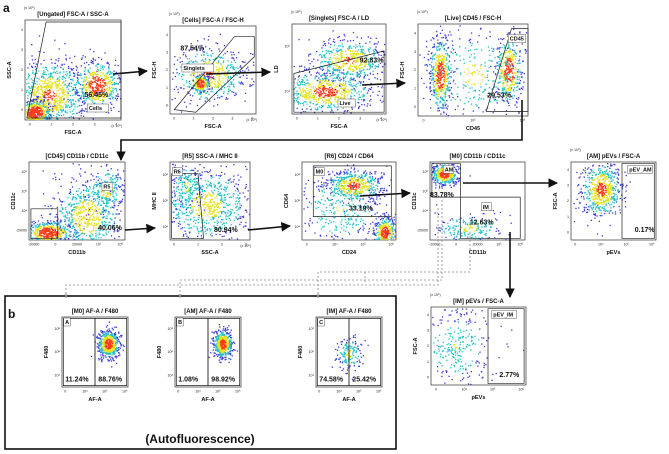 The width and height of the screenshot is (669, 454). Describe the element at coordinates (575, 150) in the screenshot. I see `y-scale-note: (x 10⁶)` at that location.